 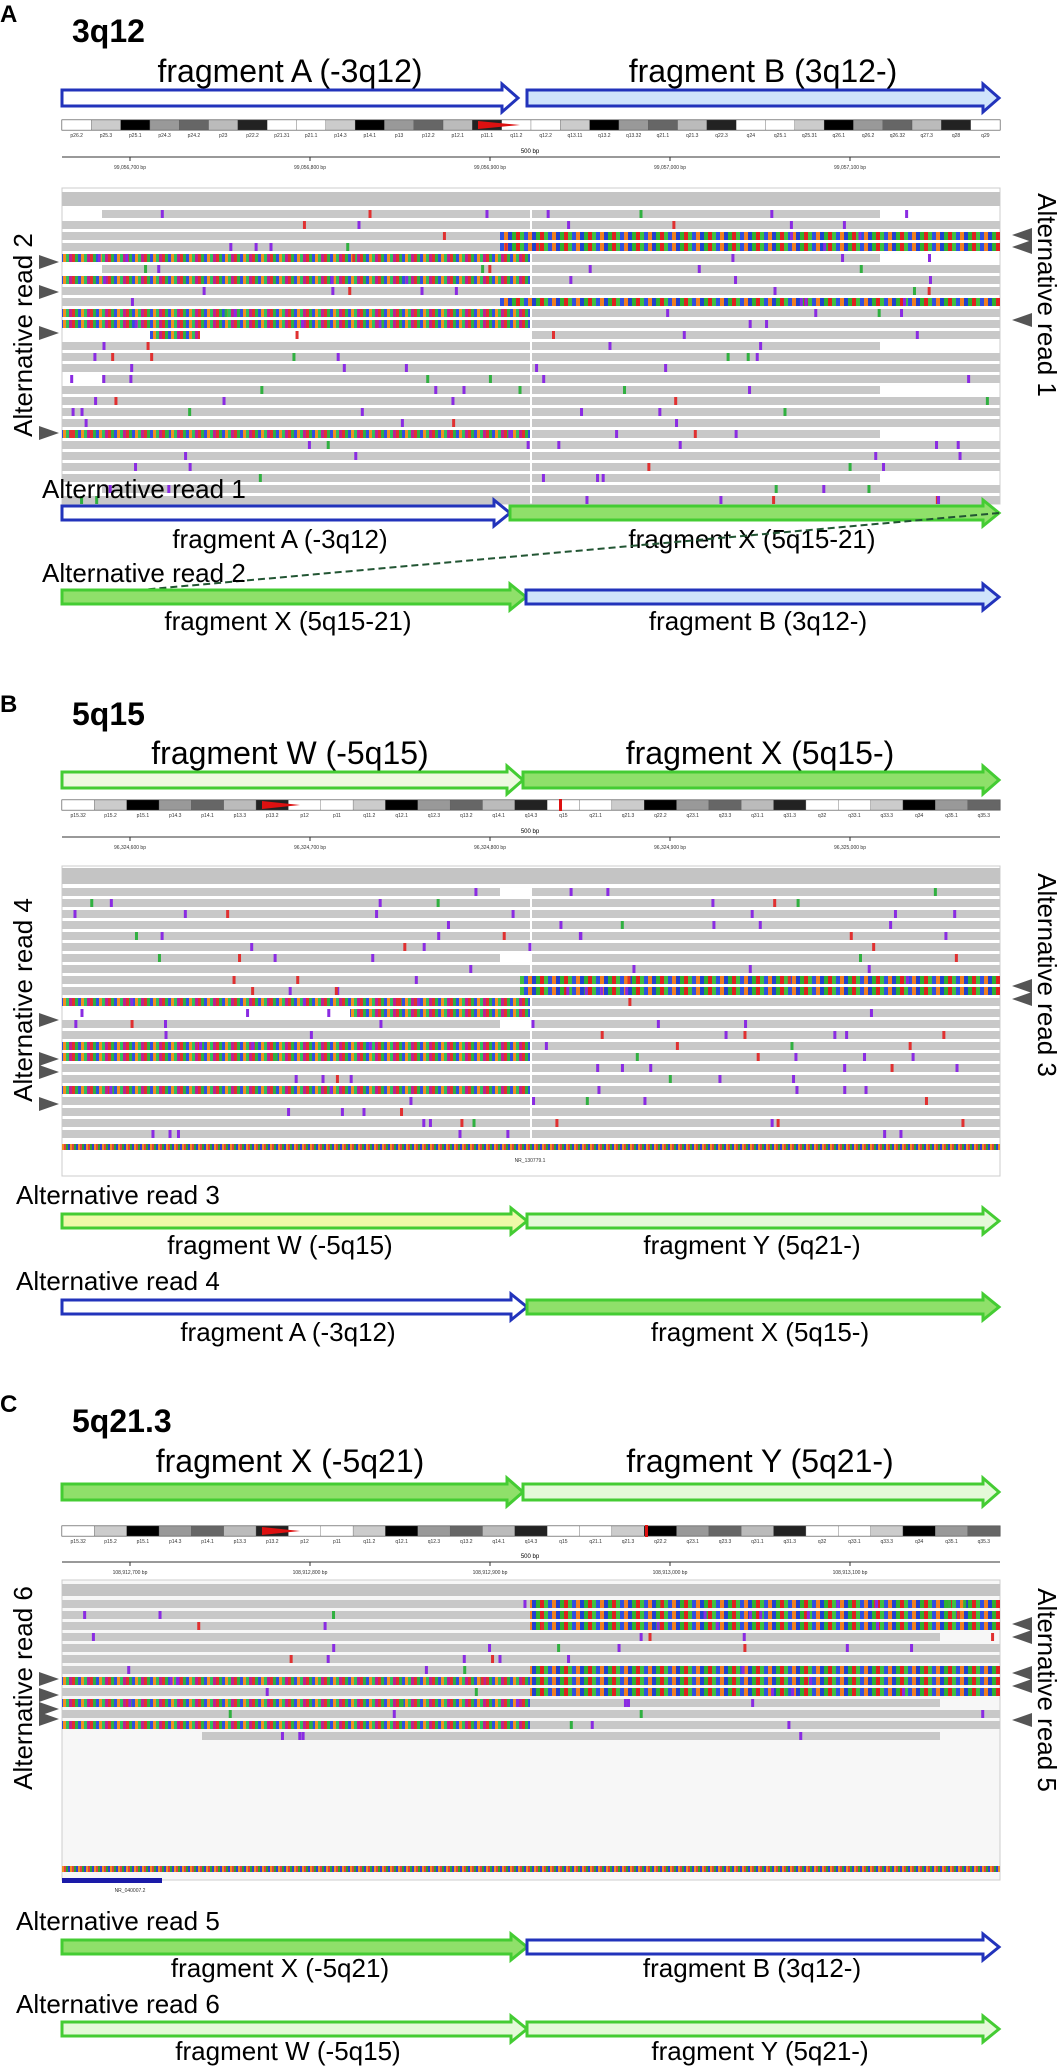 What do you see at coordinates (252, 136) in the screenshot?
I see `band-label: p22.2` at bounding box center [252, 136].